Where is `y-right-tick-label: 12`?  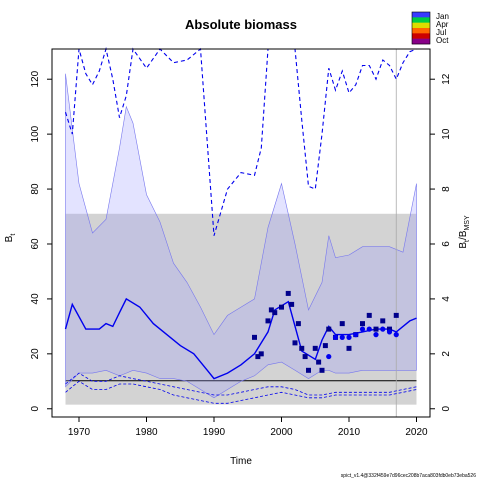
y-right-tick-label: 12 is located at coordinates (446, 79).